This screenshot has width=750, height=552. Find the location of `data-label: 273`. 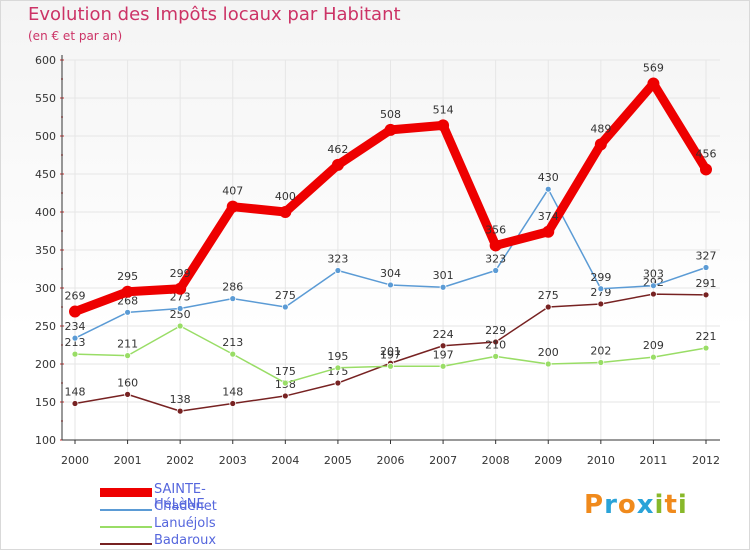

data-label: 273 is located at coordinates (180, 297).